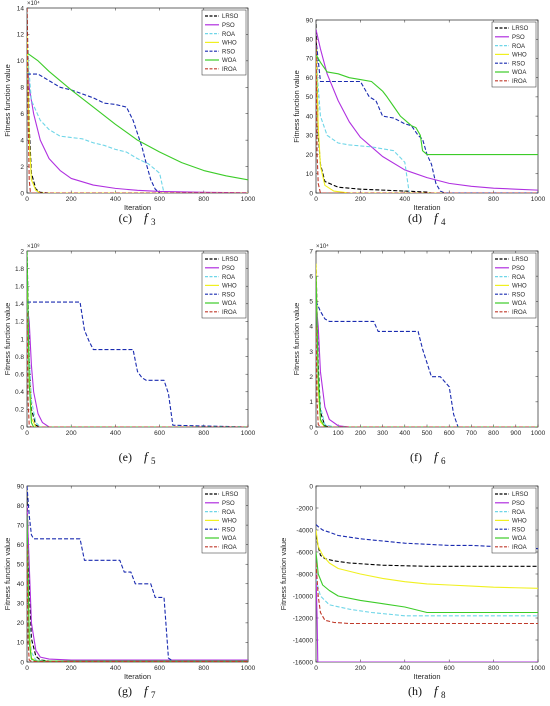 This screenshot has width=550, height=706. I want to click on y-tick-label: -12000, so click(303, 618).